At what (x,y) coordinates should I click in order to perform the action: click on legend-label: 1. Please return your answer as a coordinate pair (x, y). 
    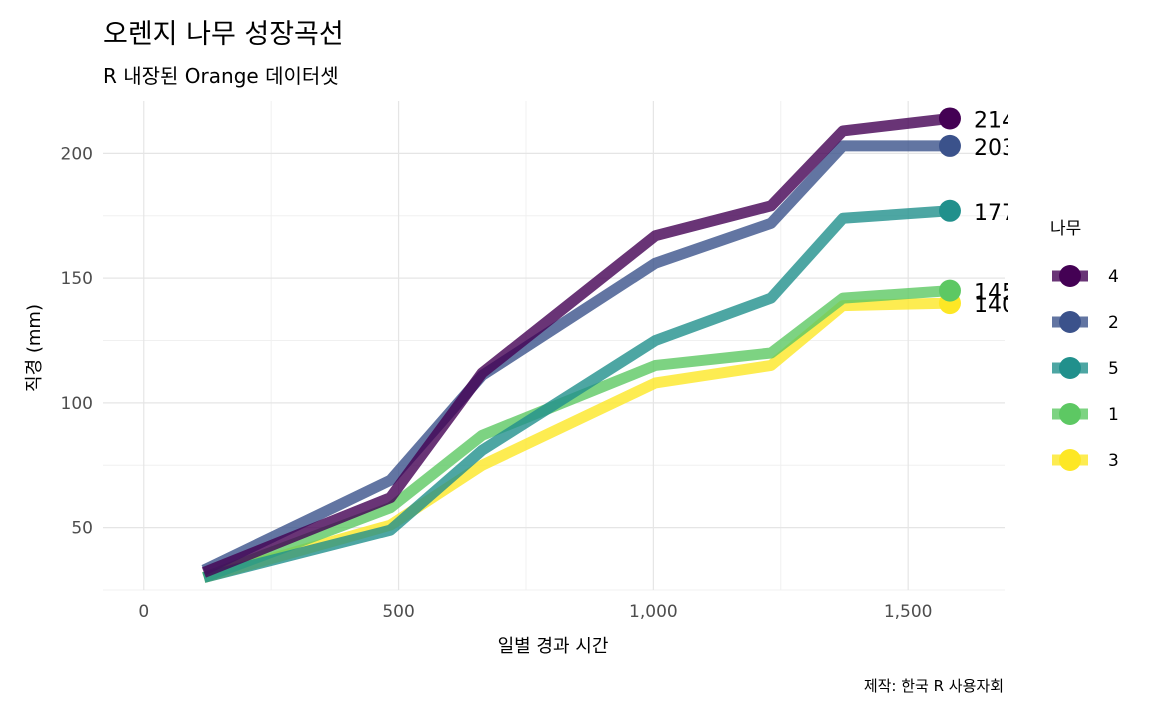
    Looking at the image, I should click on (1113, 415).